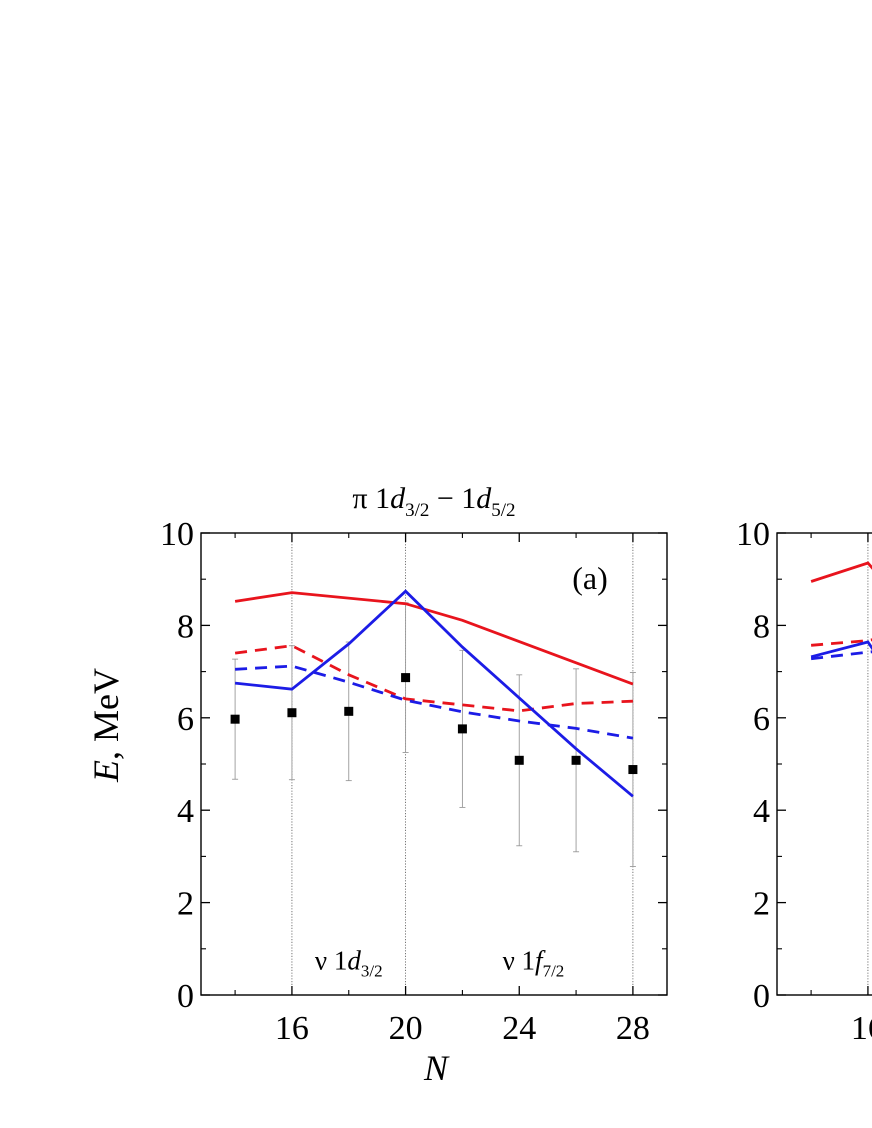 The image size is (872, 1128). I want to click on y-axis-label: E, MeV, so click(106, 725).